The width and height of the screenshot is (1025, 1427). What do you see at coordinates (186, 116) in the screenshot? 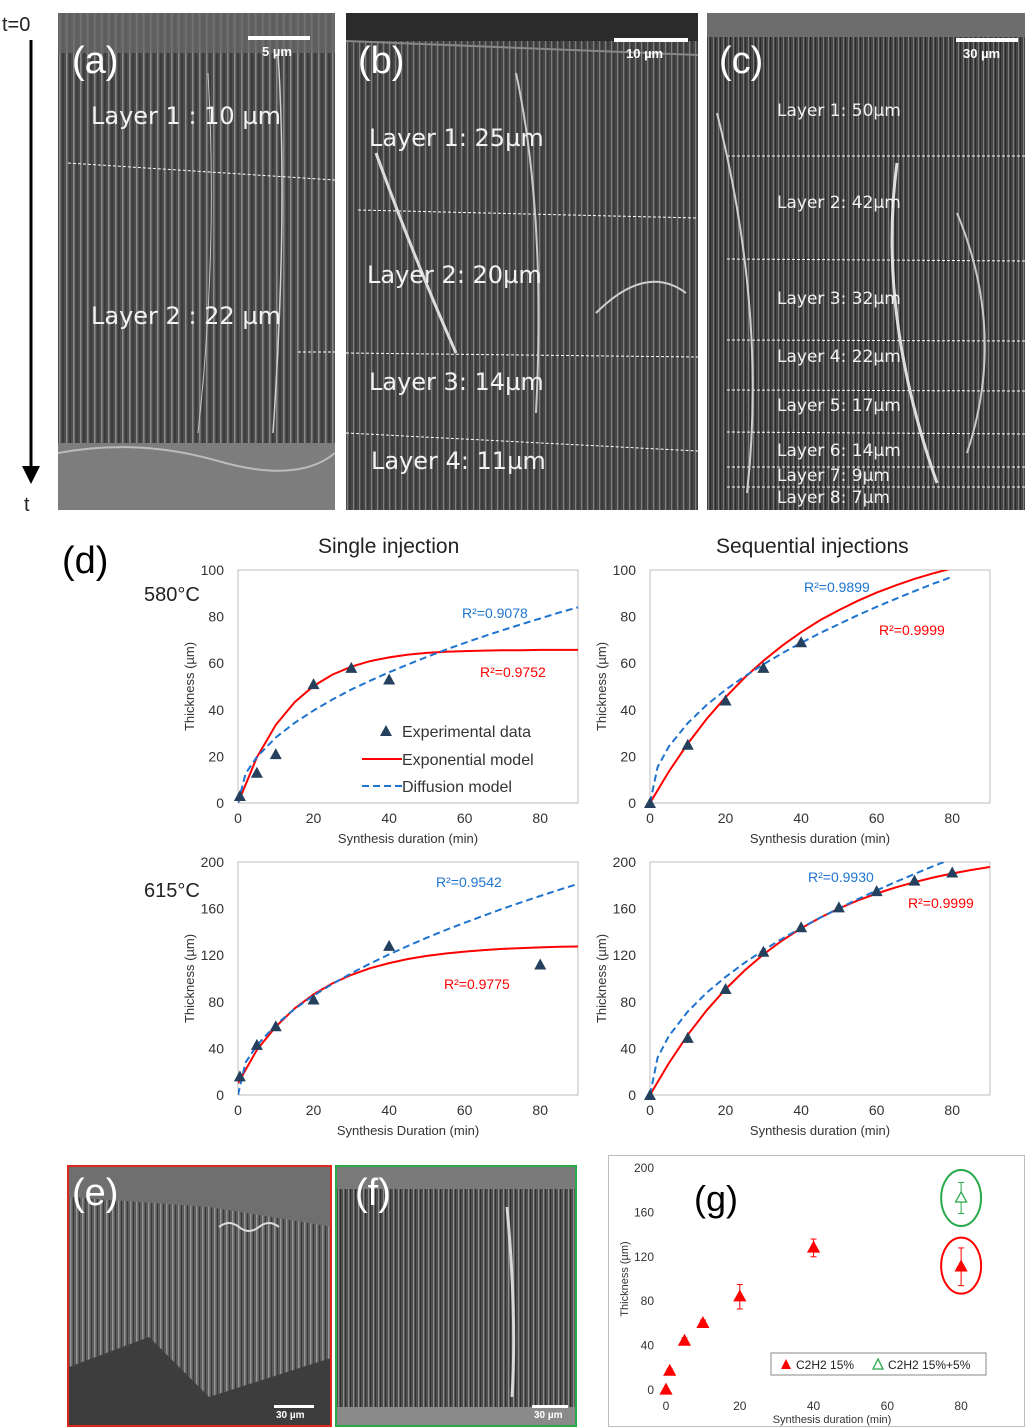
I see `layer-label-a1: Layer 1 : 10 µm` at bounding box center [186, 116].